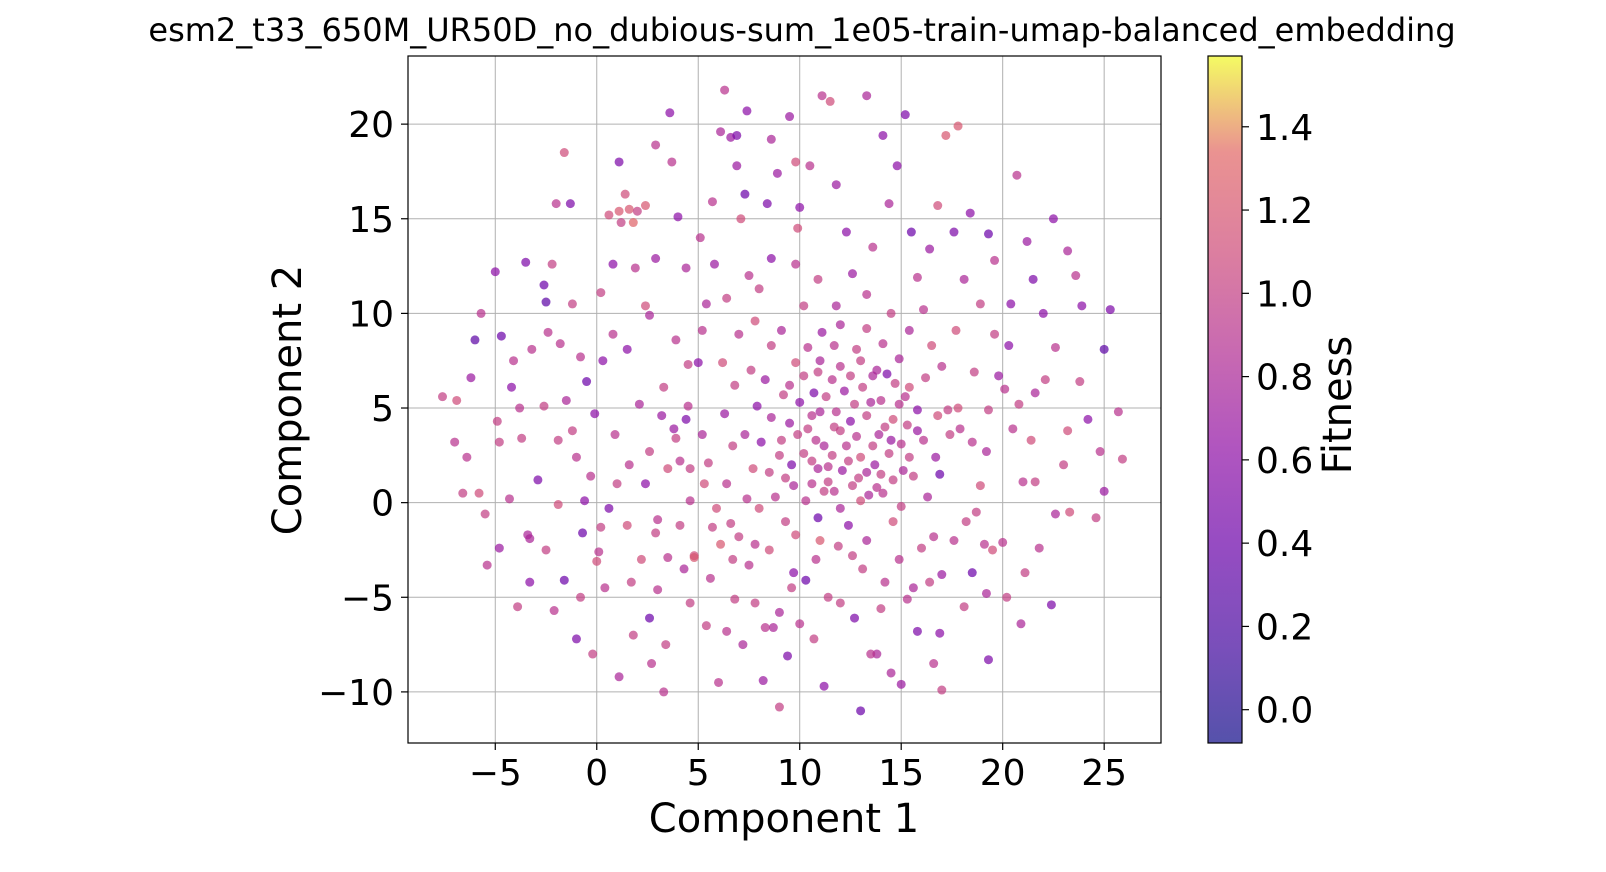 Image resolution: width=1606 pixels, height=872 pixels. Describe the element at coordinates (1260, 399) in the screenshot. I see `colorbar: 0.0 0.2 0.4 0.6 0.8 1.0 1.2 1.4` at that location.